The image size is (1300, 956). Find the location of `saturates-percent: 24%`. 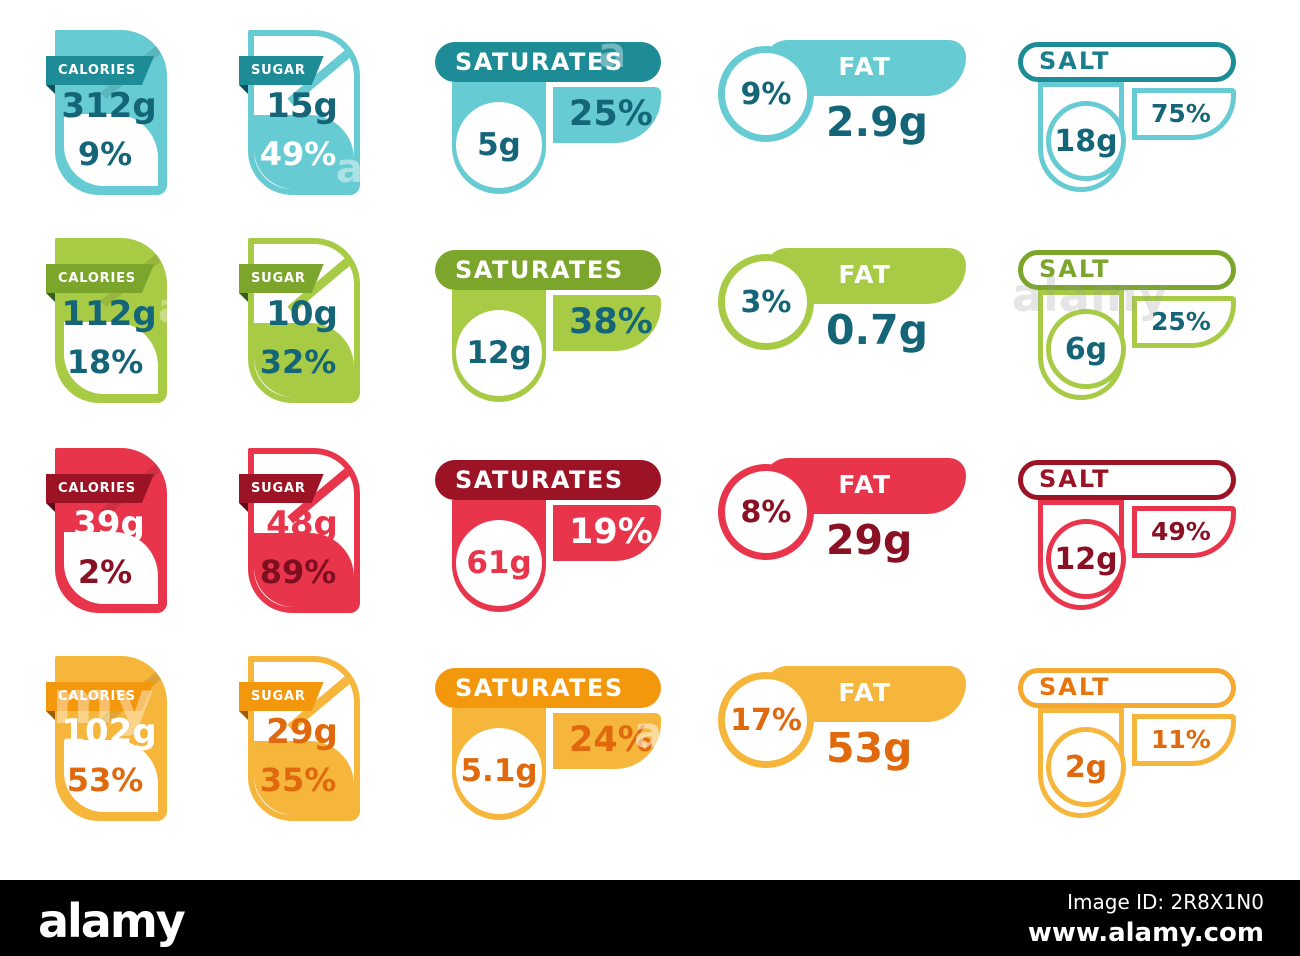

saturates-percent: 24% is located at coordinates (611, 740).